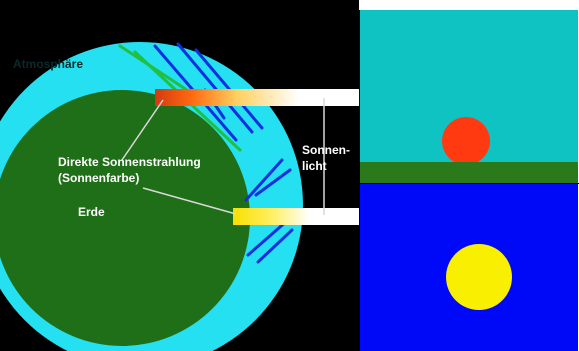 The height and width of the screenshot is (351, 579). I want to click on sunset-ground, so click(469, 172).